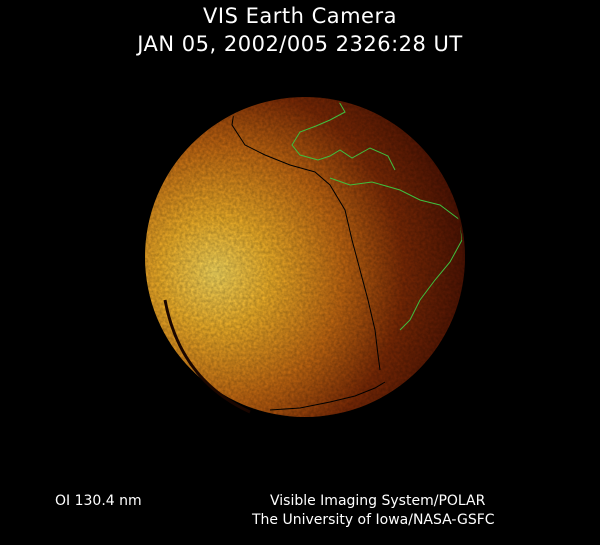  What do you see at coordinates (98, 501) in the screenshot?
I see `filter-wavelength-label: OI 130.4 nm` at bounding box center [98, 501].